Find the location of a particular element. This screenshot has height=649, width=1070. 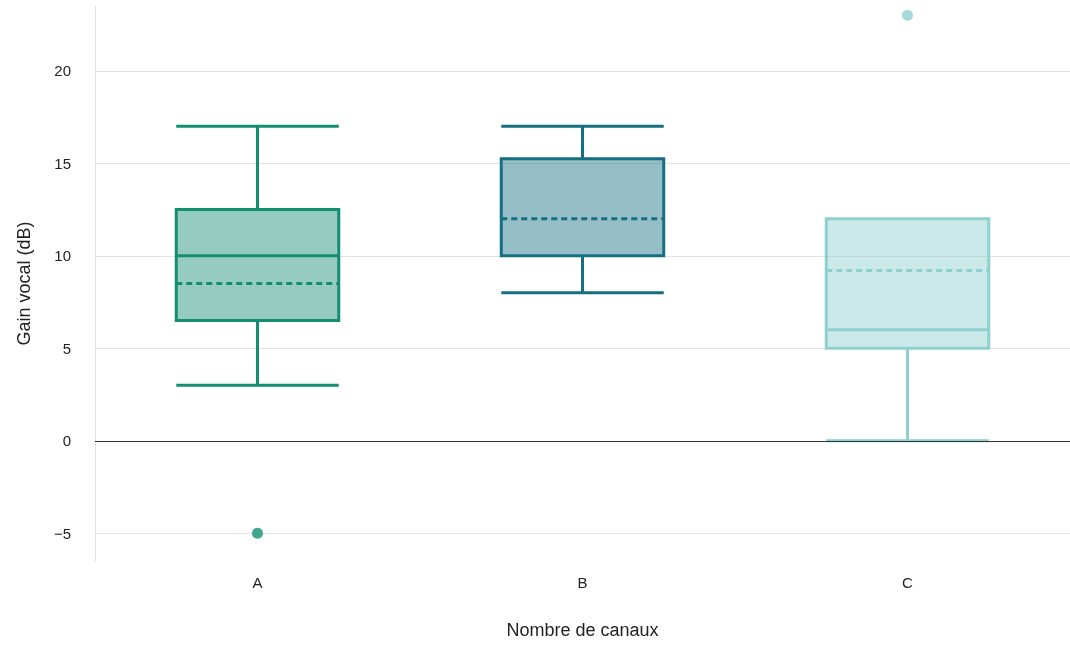

y-axis-title: Gain vocal (dB) is located at coordinates (24, 283).